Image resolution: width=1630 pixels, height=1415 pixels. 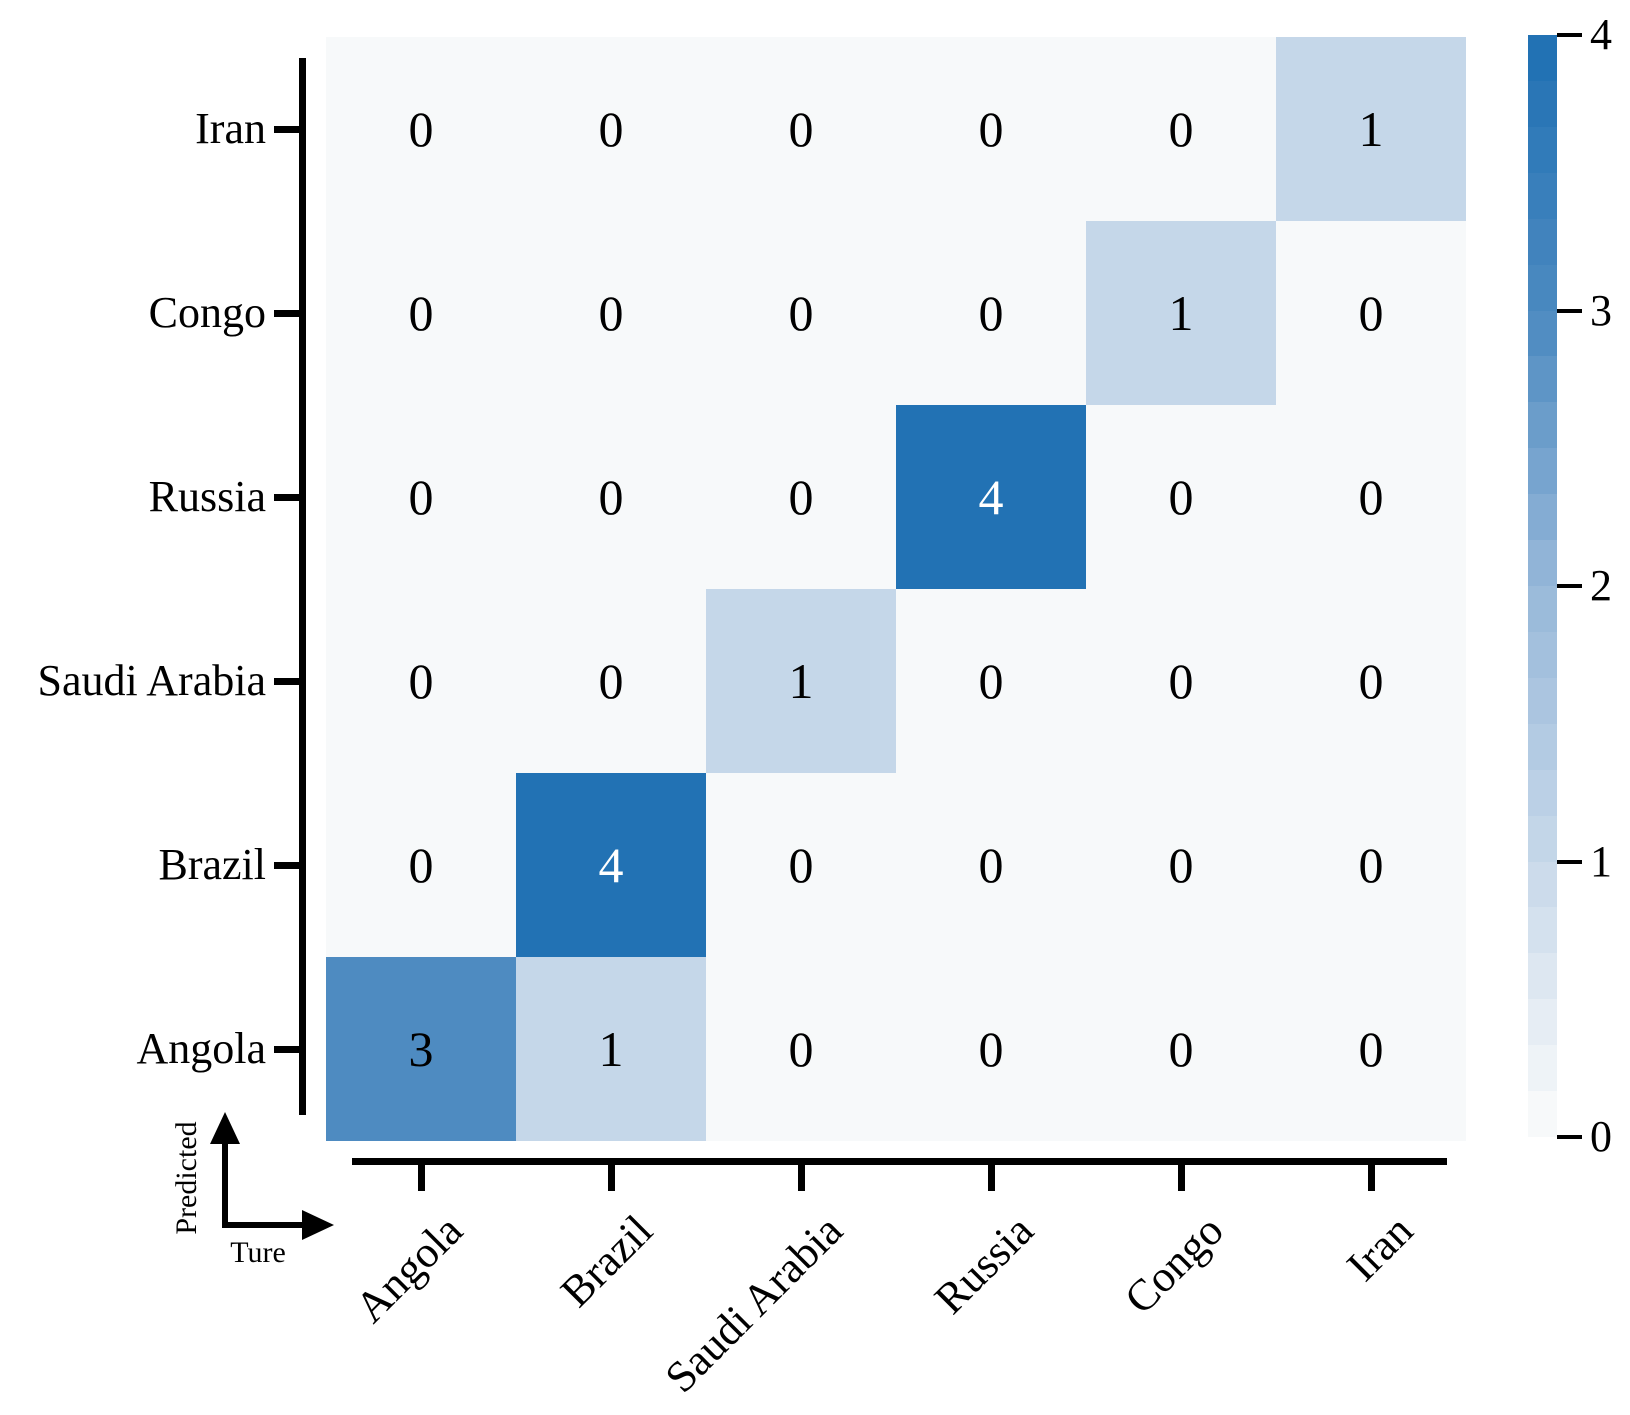 What do you see at coordinates (201, 1048) in the screenshot?
I see `y-axis-tick-label: Angola` at bounding box center [201, 1048].